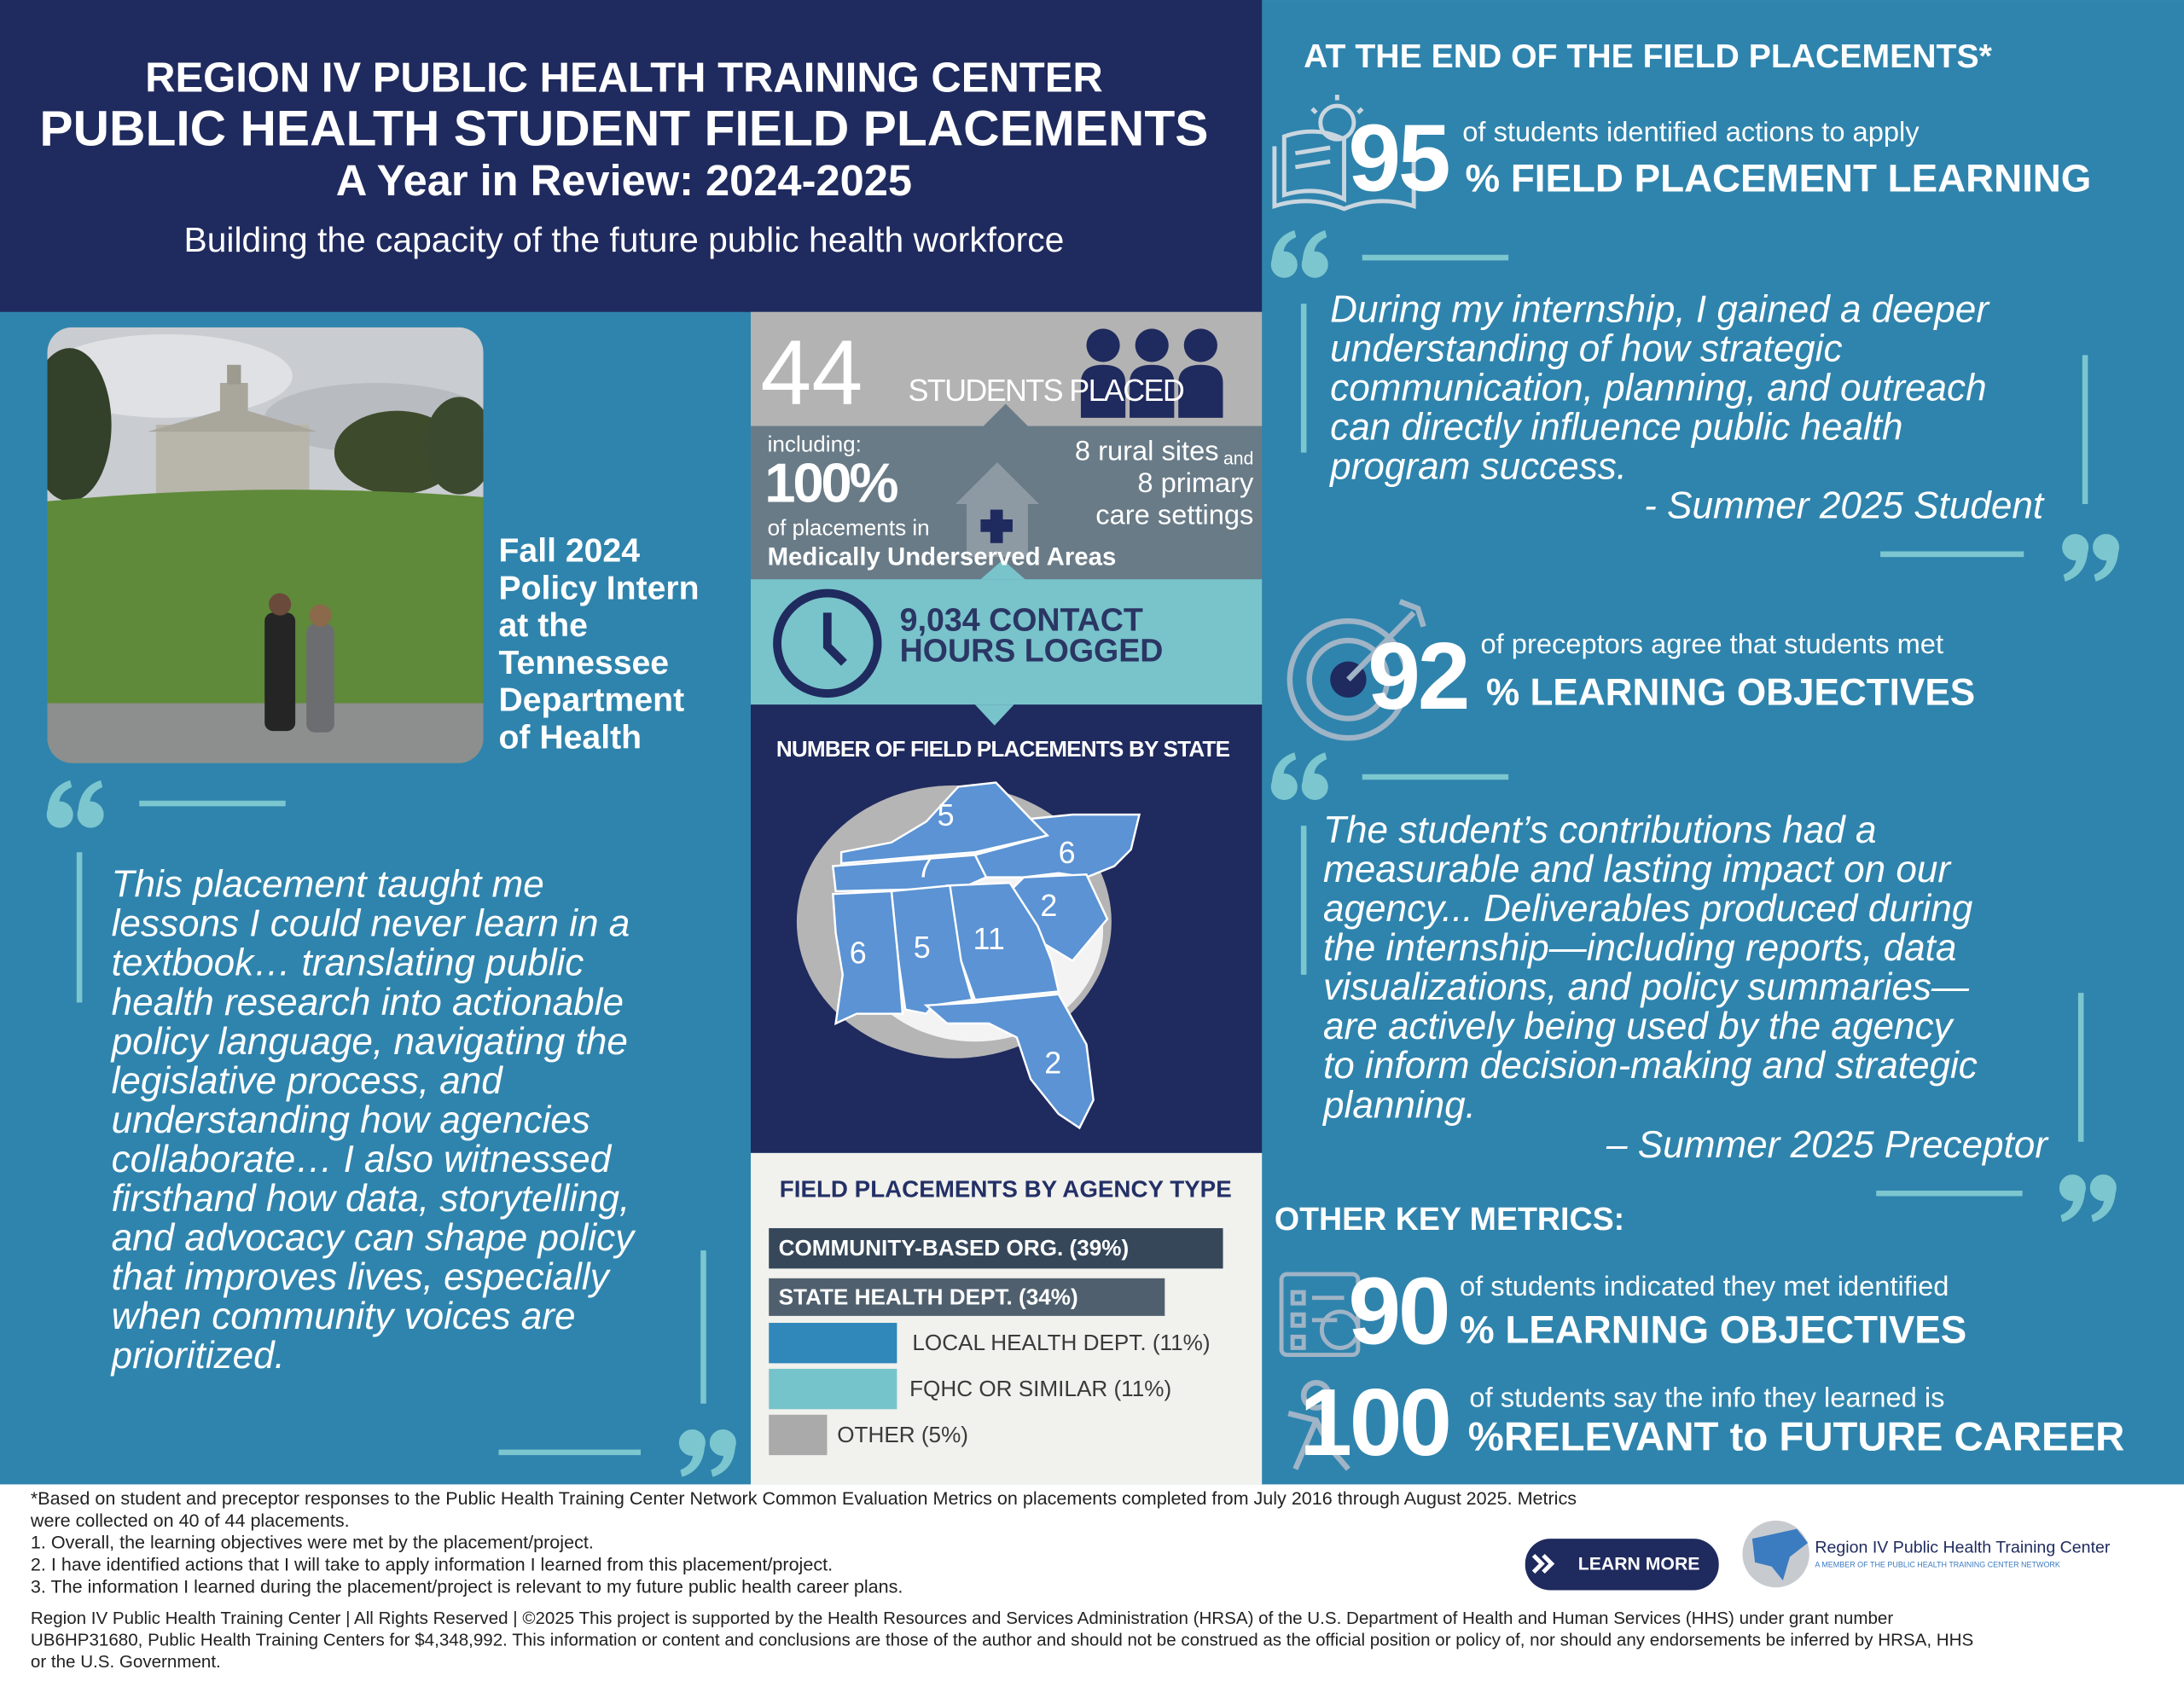 This screenshot has height=1687, width=2184. What do you see at coordinates (1796, 1437) in the screenshot?
I see `metric-label: %RELEVANT to FUTURE CAREER` at bounding box center [1796, 1437].